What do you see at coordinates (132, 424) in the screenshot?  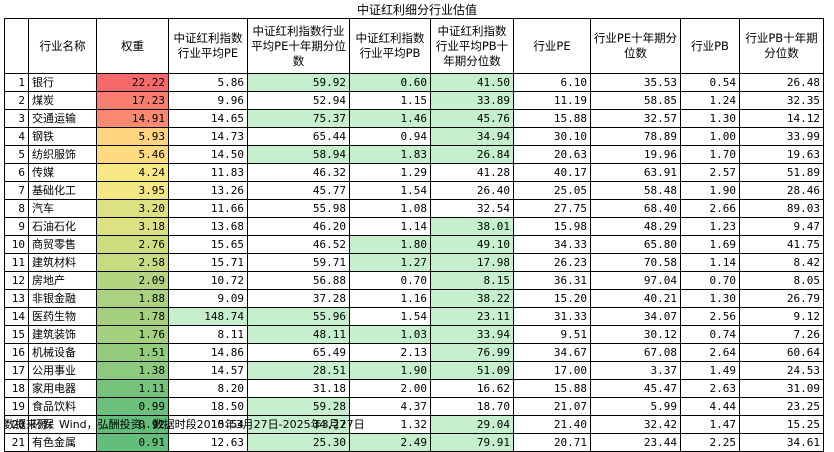 I see `weight-cell: 0.92` at bounding box center [132, 424].